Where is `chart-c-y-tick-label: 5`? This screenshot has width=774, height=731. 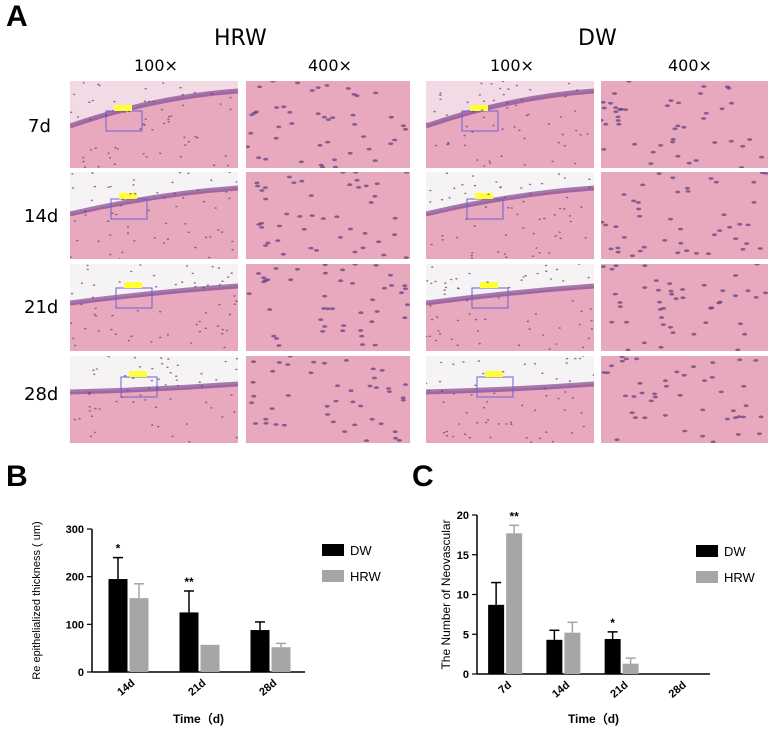 chart-c-y-tick-label: 5 is located at coordinates (466, 635).